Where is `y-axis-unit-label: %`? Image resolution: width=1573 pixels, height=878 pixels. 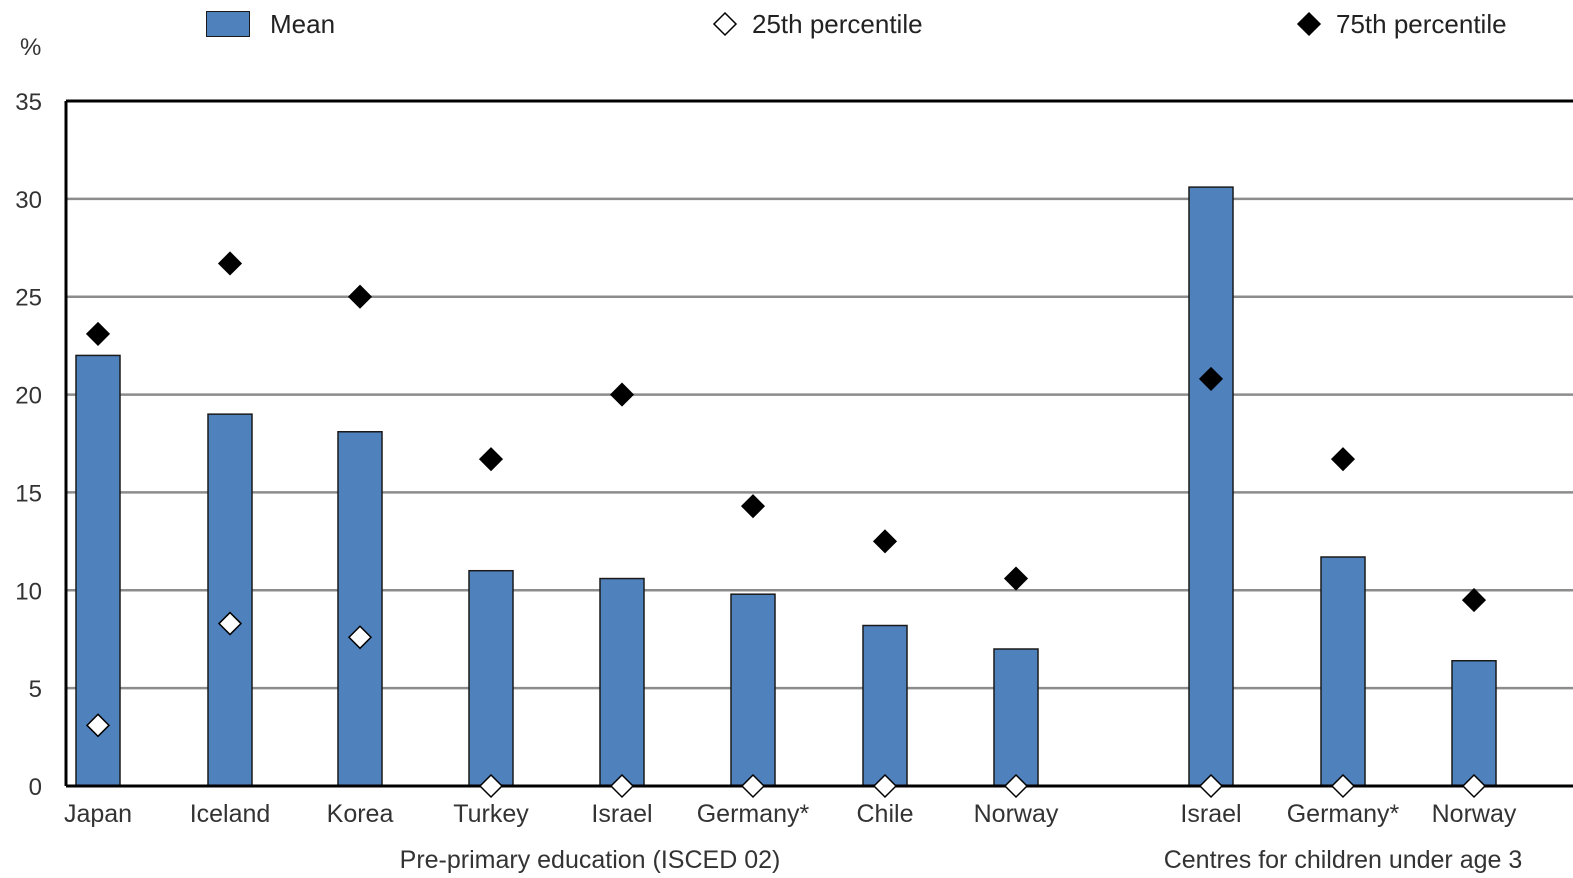
y-axis-unit-label: % is located at coordinates (31, 47).